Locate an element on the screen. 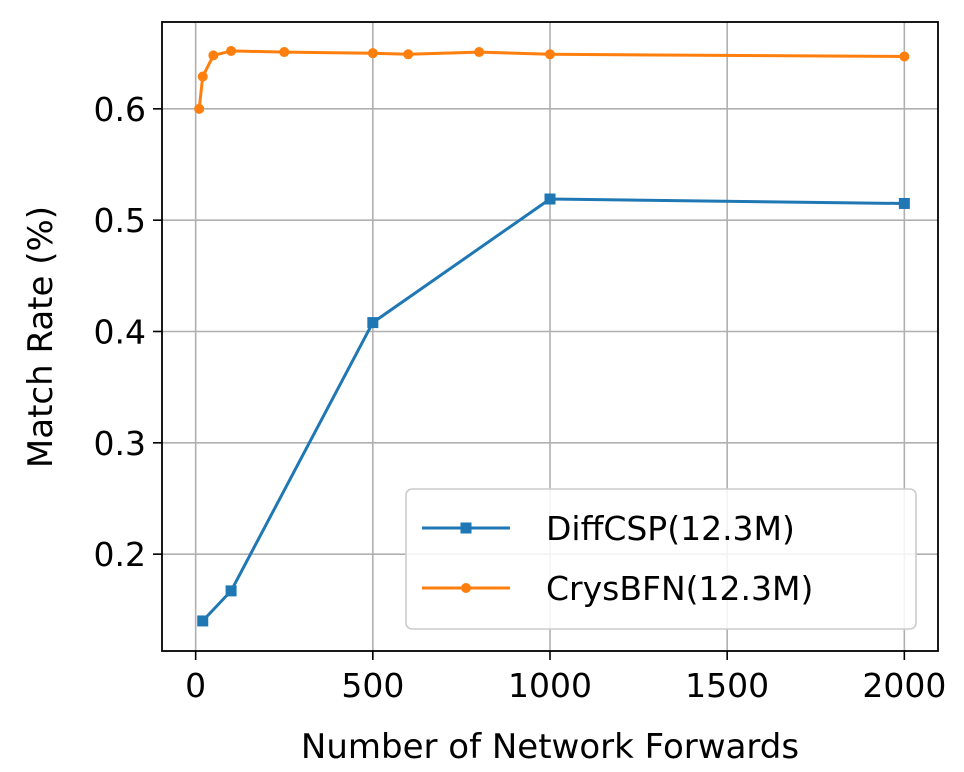 The height and width of the screenshot is (772, 964). x-tick-label: 0 is located at coordinates (195, 685).